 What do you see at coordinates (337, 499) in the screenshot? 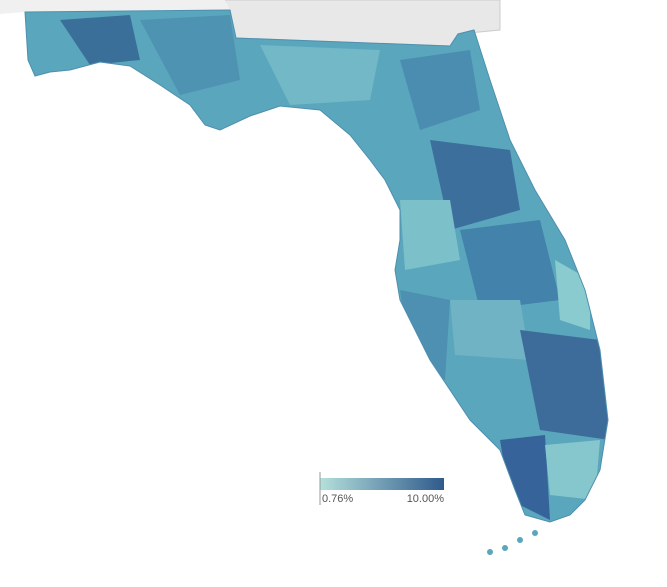
I see `legend-min: 0.76%` at bounding box center [337, 499].